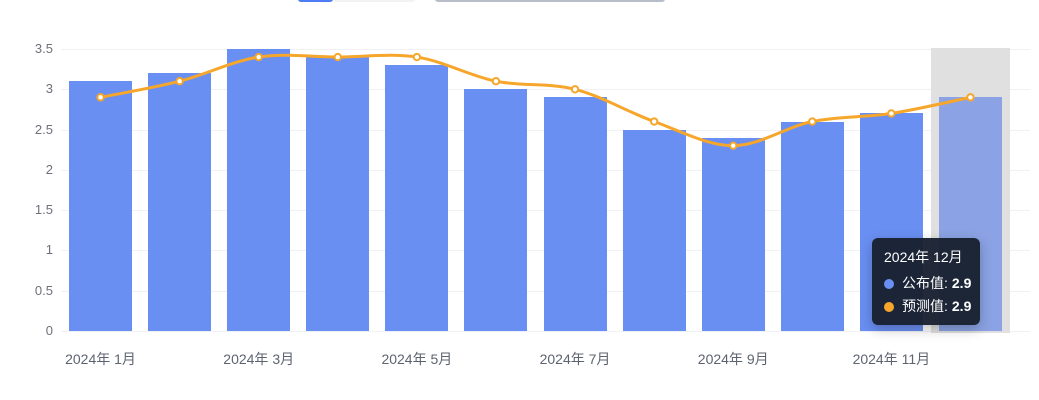 This screenshot has width=1039, height=400. Describe the element at coordinates (575, 359) in the screenshot. I see `x-axis-tick-label: 2024年 7月` at that location.